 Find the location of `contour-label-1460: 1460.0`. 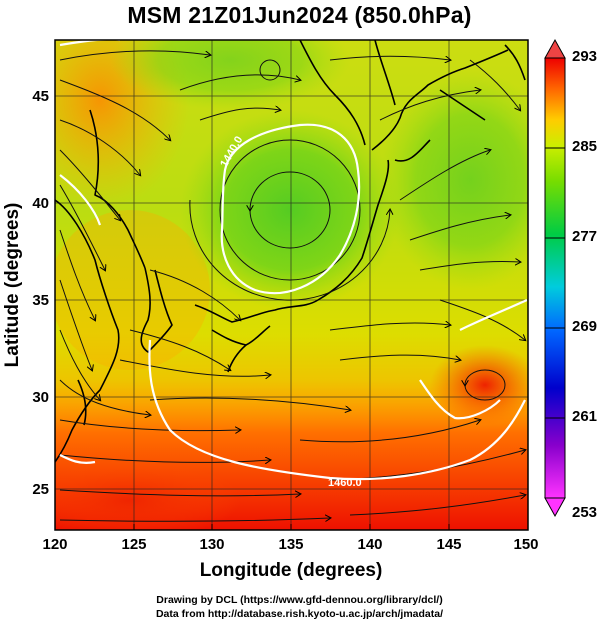

contour-label-1460: 1460.0 is located at coordinates (345, 483).